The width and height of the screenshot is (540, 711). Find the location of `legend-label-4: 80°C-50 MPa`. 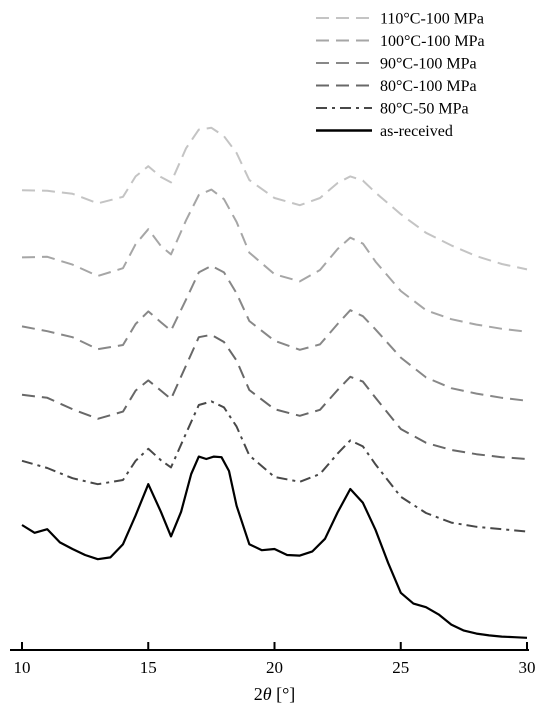

legend-label-4: 80°C-50 MPa is located at coordinates (424, 109).